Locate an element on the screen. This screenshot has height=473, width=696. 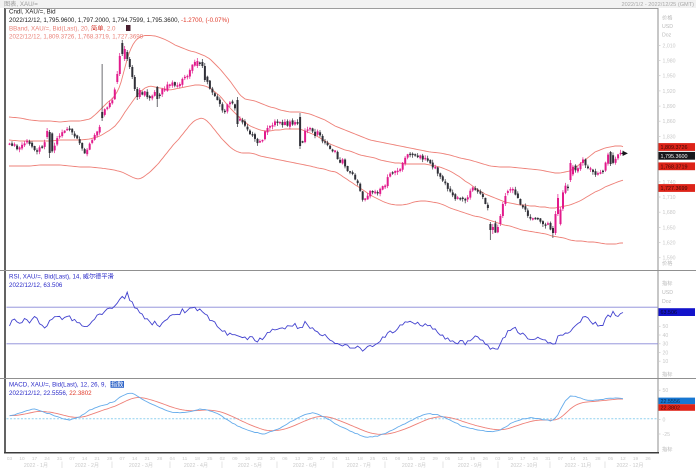
svg-text: 2022 - 12月 is located at coordinates (629, 465).